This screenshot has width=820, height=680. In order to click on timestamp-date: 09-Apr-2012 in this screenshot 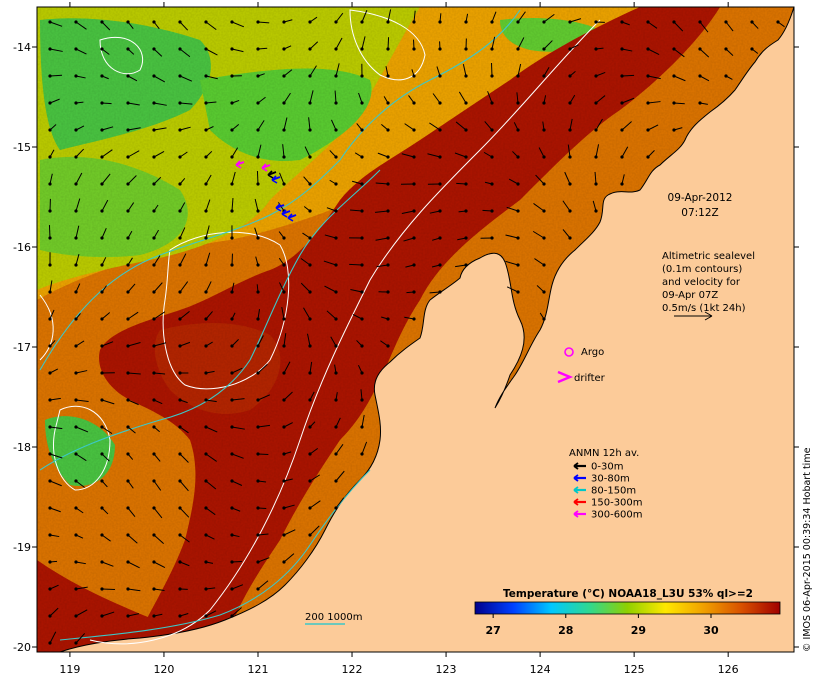, I will do `click(700, 198)`.